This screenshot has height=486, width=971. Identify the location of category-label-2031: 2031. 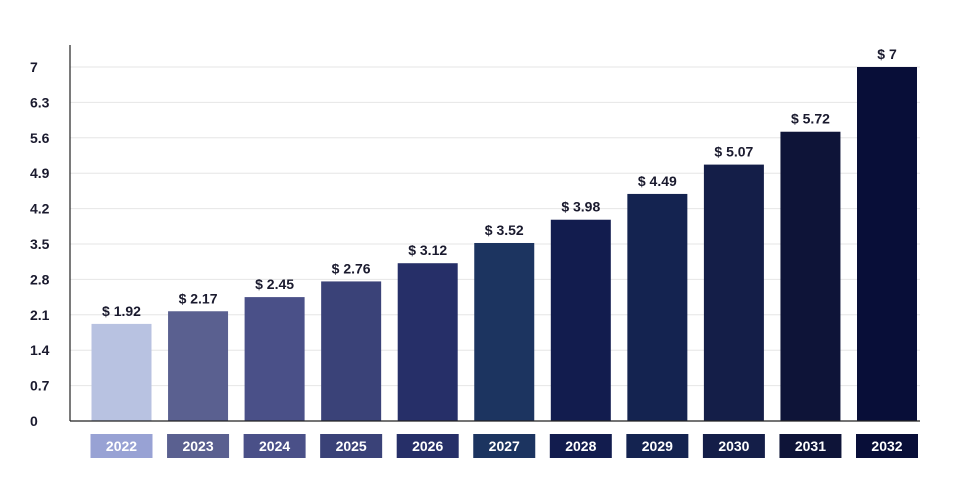
(810, 446).